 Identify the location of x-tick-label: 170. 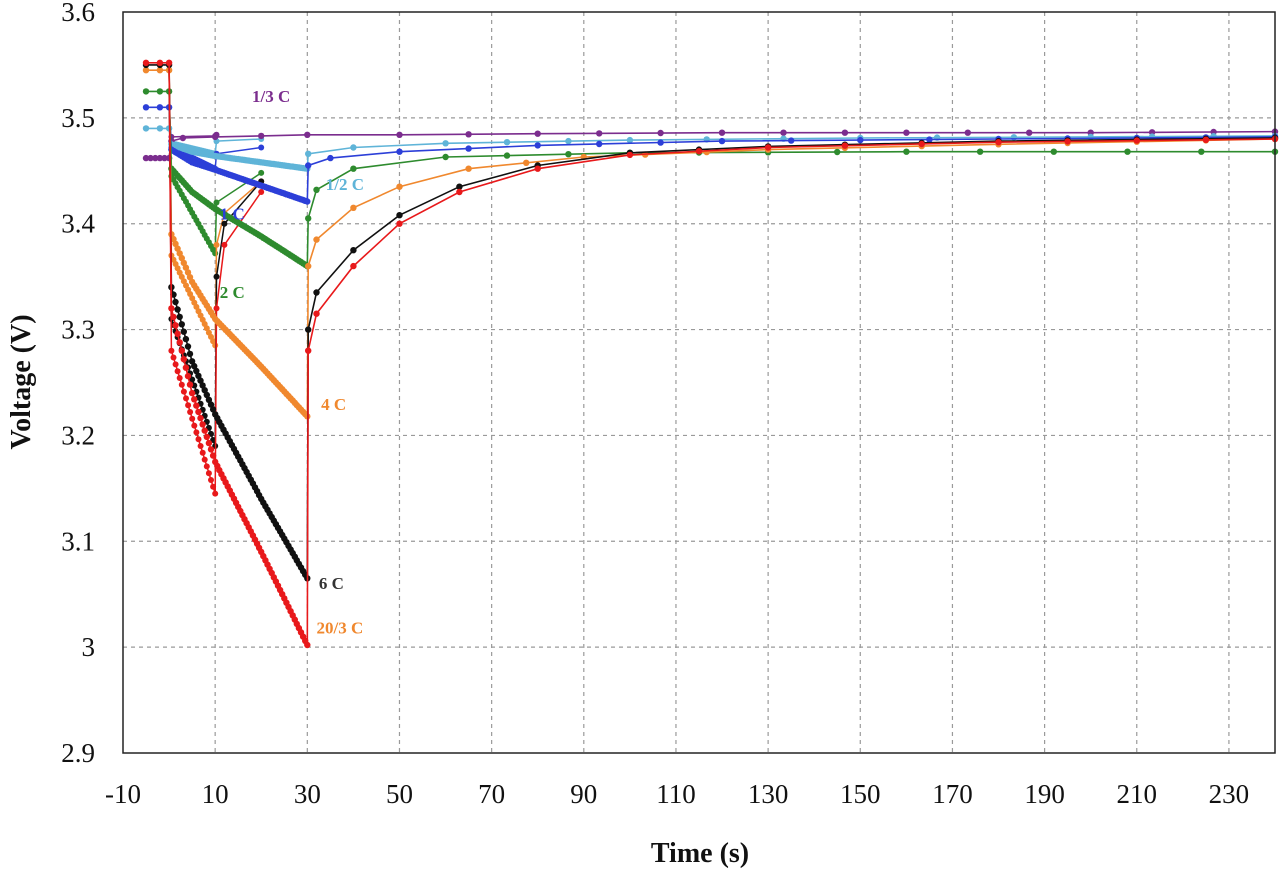
(952, 794).